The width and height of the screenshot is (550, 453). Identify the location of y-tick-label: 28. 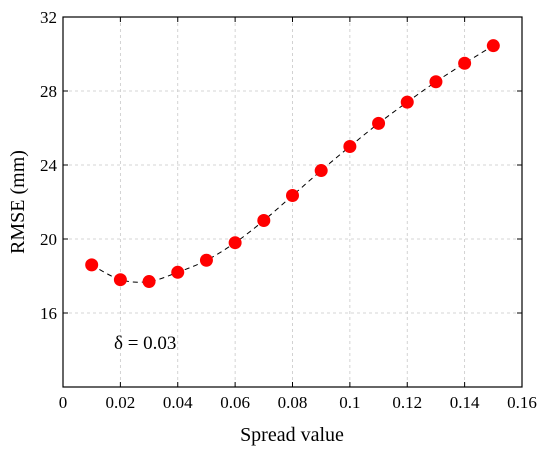
(48, 91).